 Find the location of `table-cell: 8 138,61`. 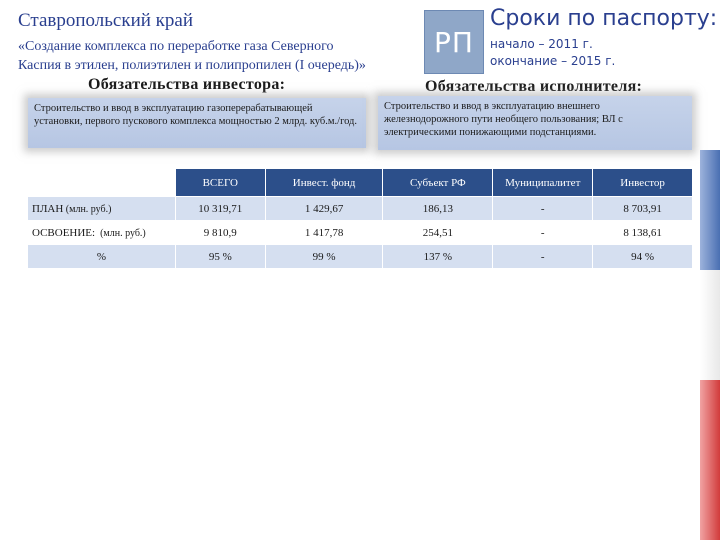

table-cell: 8 138,61 is located at coordinates (642, 232).